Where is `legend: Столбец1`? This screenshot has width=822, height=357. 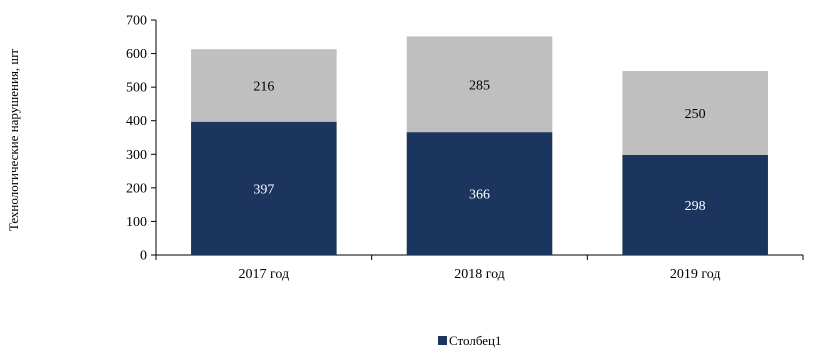
legend: Столбец1 is located at coordinates (470, 340).